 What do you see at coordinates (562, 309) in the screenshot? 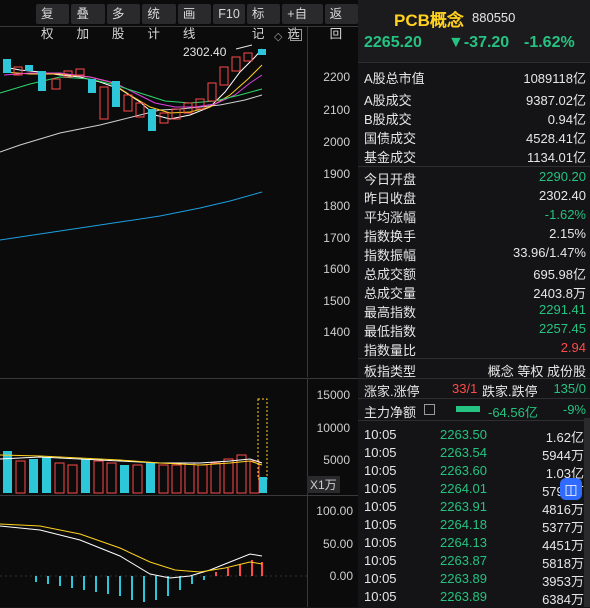
I see `quote-value: 2291.41` at bounding box center [562, 309].